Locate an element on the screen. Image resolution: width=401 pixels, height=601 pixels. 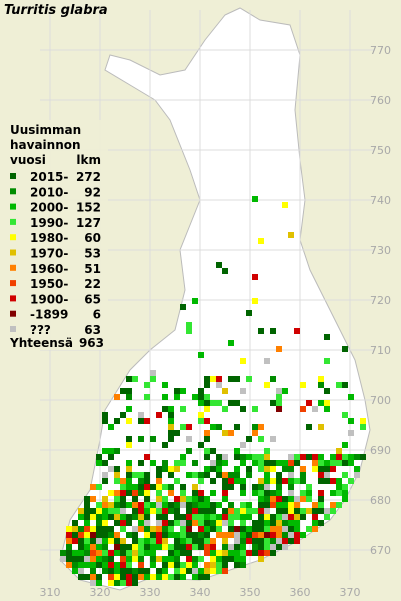
x-tick-label: 360 is located at coordinates (300, 592).